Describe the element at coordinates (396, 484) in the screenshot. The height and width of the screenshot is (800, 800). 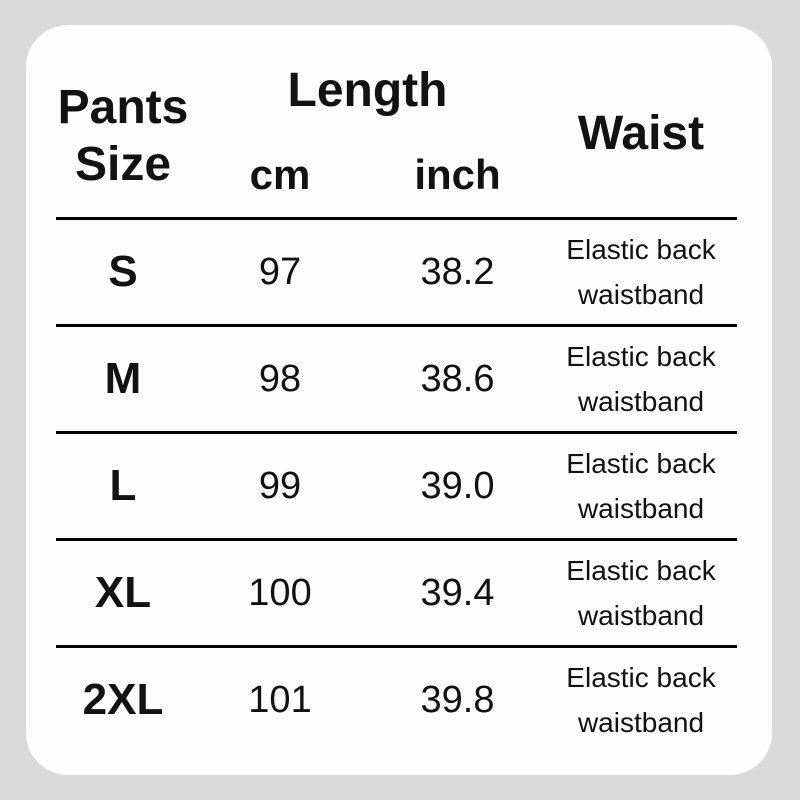
I see `table-row-l: L 99 39.0 Elastic back waistband` at that location.